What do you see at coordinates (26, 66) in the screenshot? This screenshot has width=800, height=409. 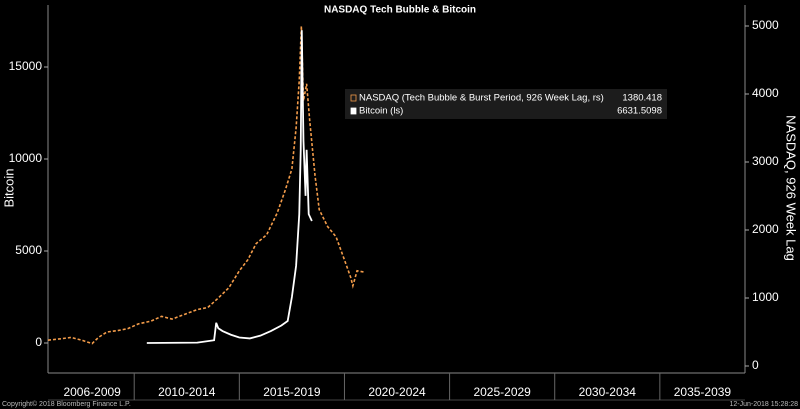 I see `y-tick-label: 15000` at bounding box center [26, 66].